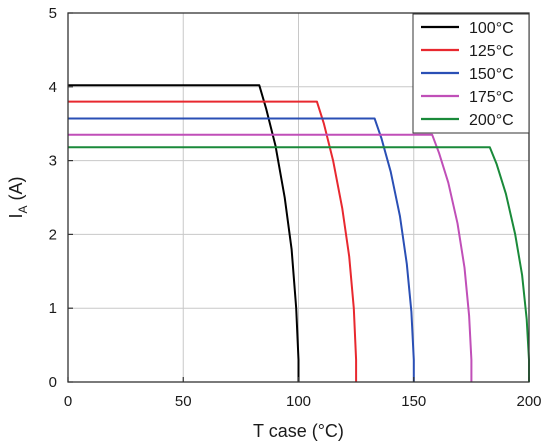  I want to click on y-tick-label: 2, so click(53, 234).